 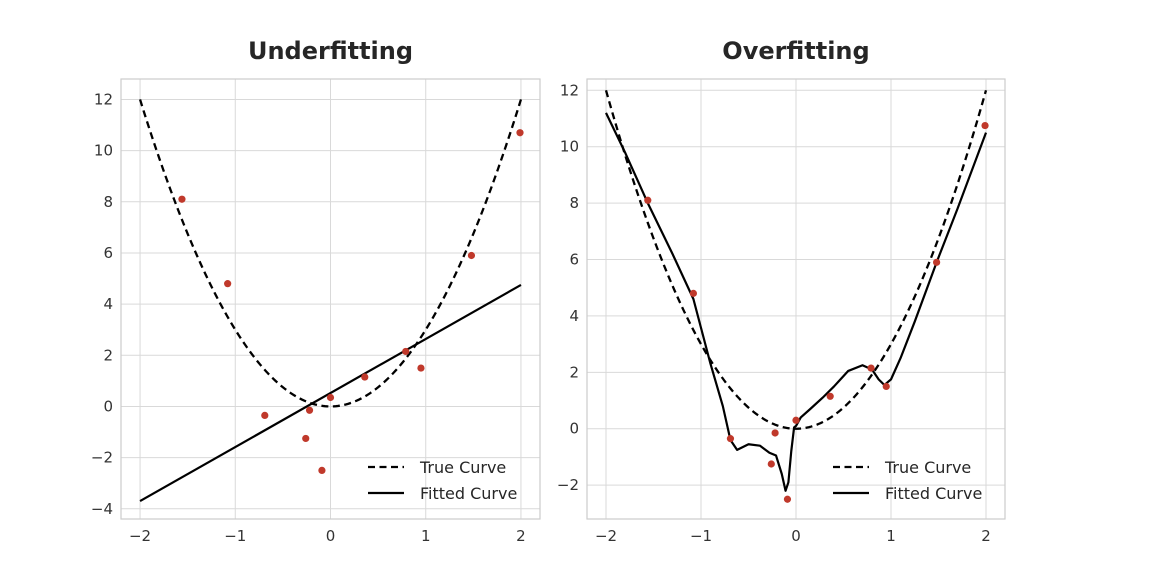 I want to click on chart-title: Underfitting, so click(x=330, y=51).